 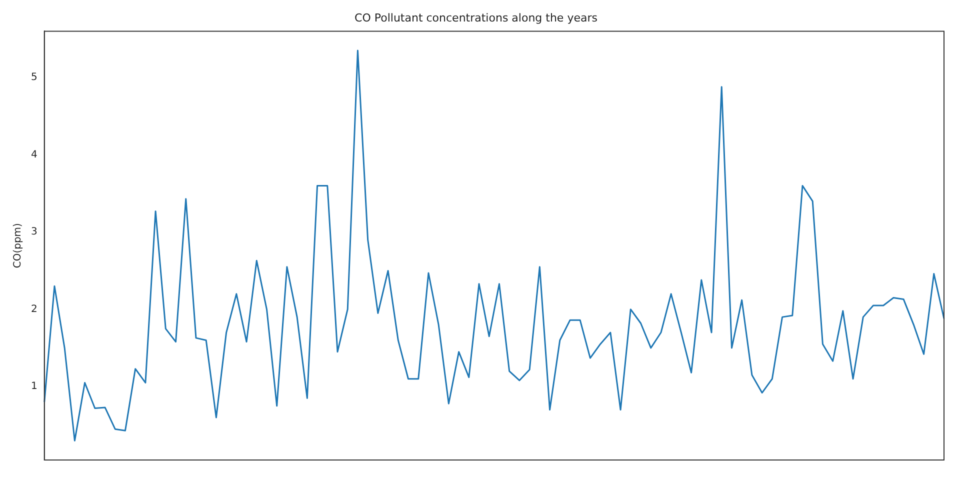 I want to click on y-tick-label: 3, so click(x=34, y=232).